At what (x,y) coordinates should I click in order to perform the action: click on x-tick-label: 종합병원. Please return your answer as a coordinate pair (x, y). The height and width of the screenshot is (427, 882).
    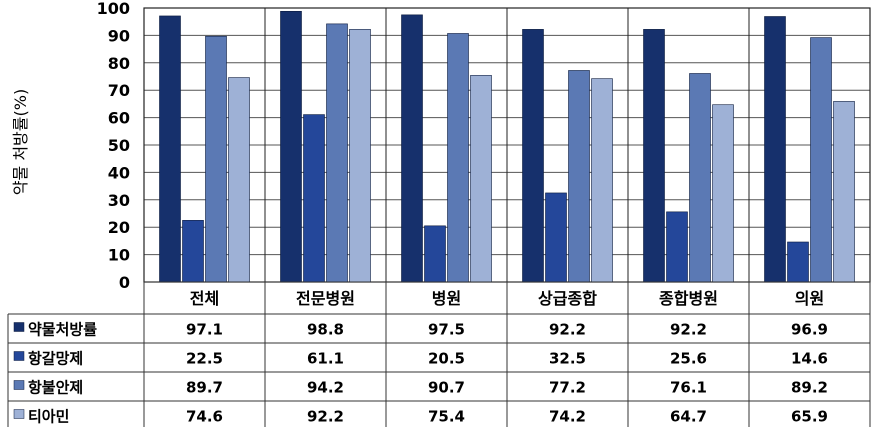
    Looking at the image, I should click on (688, 298).